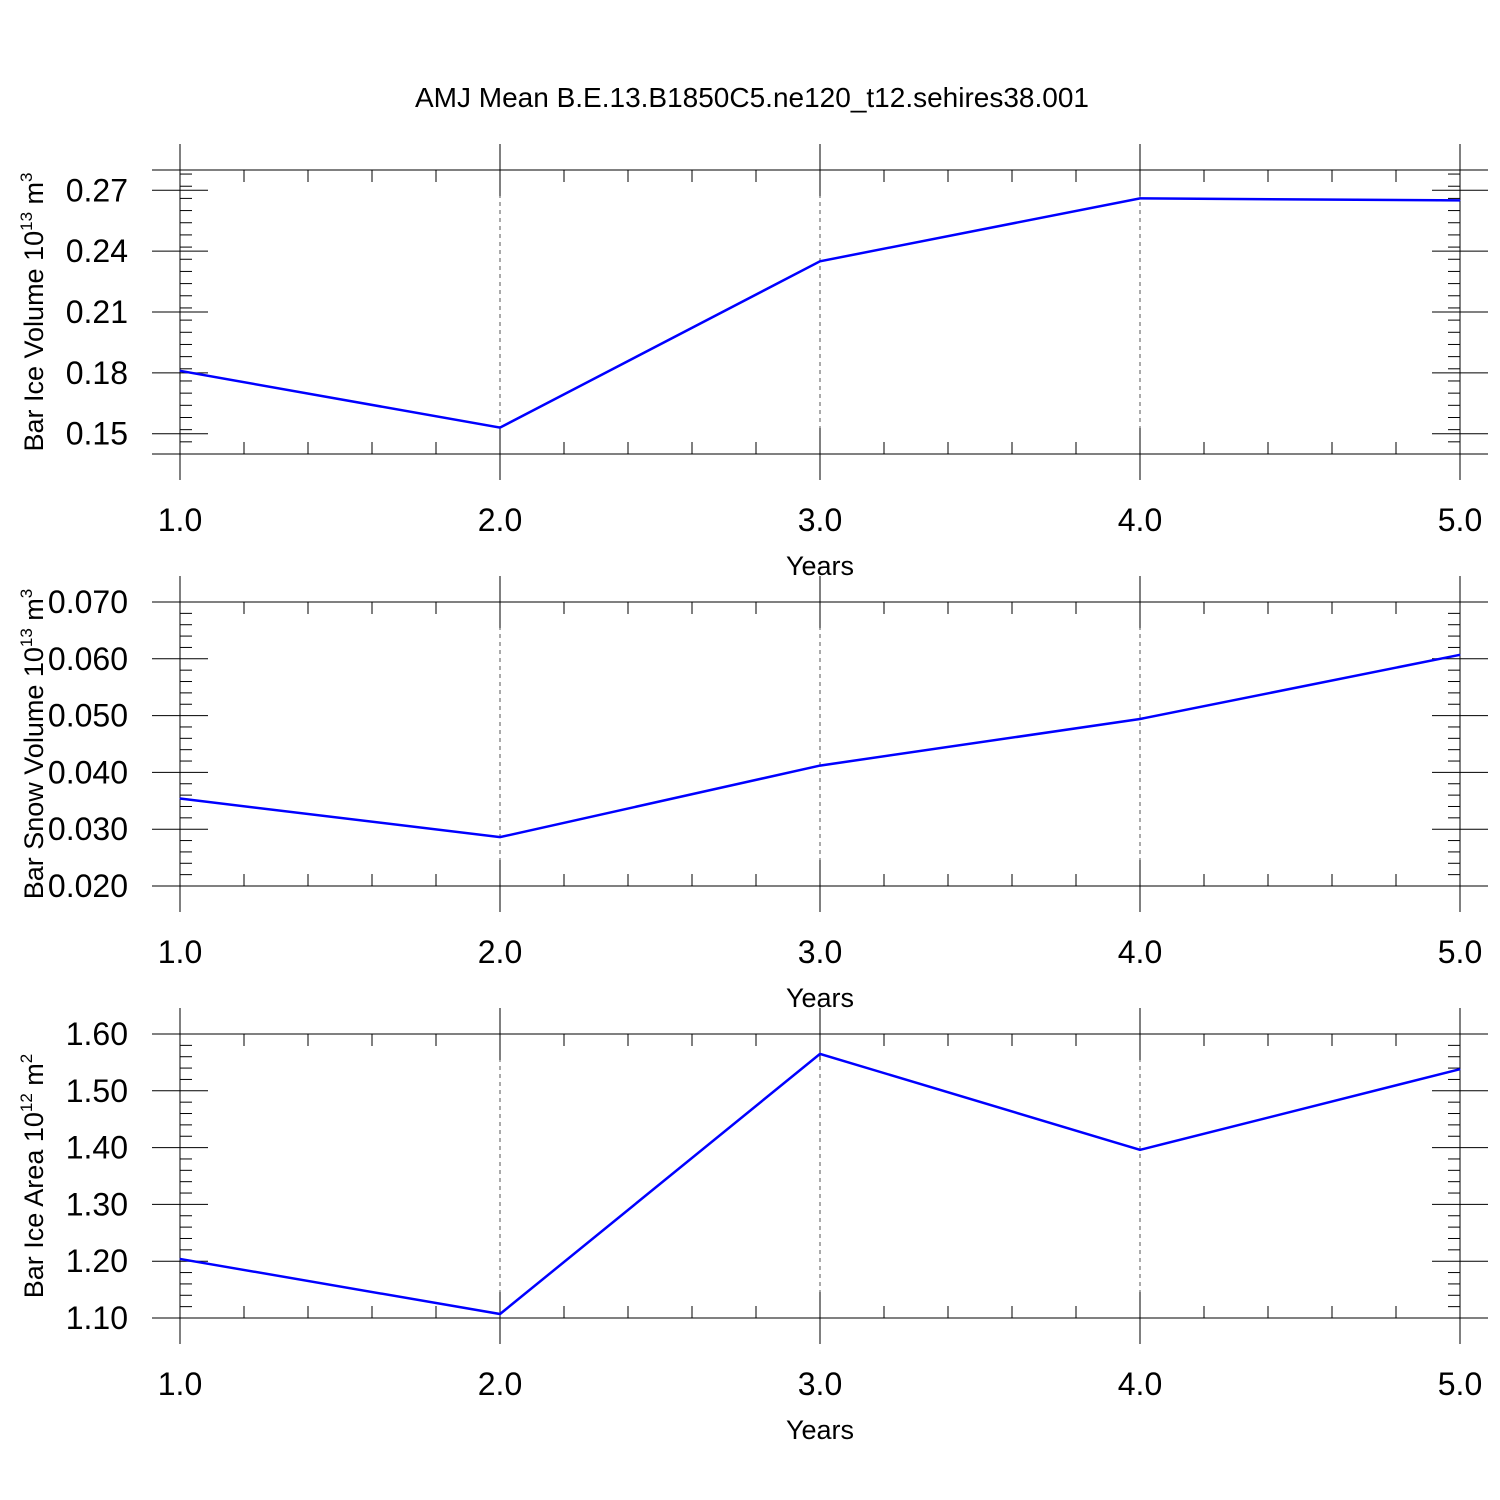 The width and height of the screenshot is (1500, 1500). I want to click on y-tick-label: 0.020, so click(88, 886).